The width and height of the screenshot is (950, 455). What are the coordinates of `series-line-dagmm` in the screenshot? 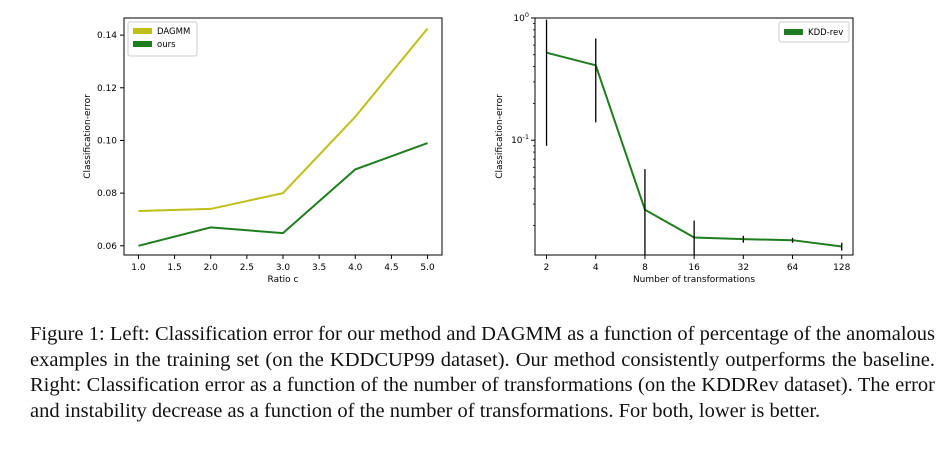 It's located at (283, 120).